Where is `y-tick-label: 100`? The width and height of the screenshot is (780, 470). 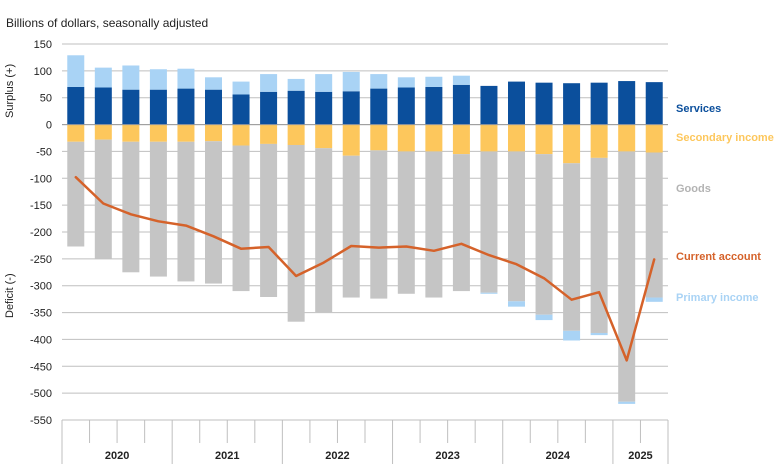 y-tick-label: 100 is located at coordinates (43, 72).